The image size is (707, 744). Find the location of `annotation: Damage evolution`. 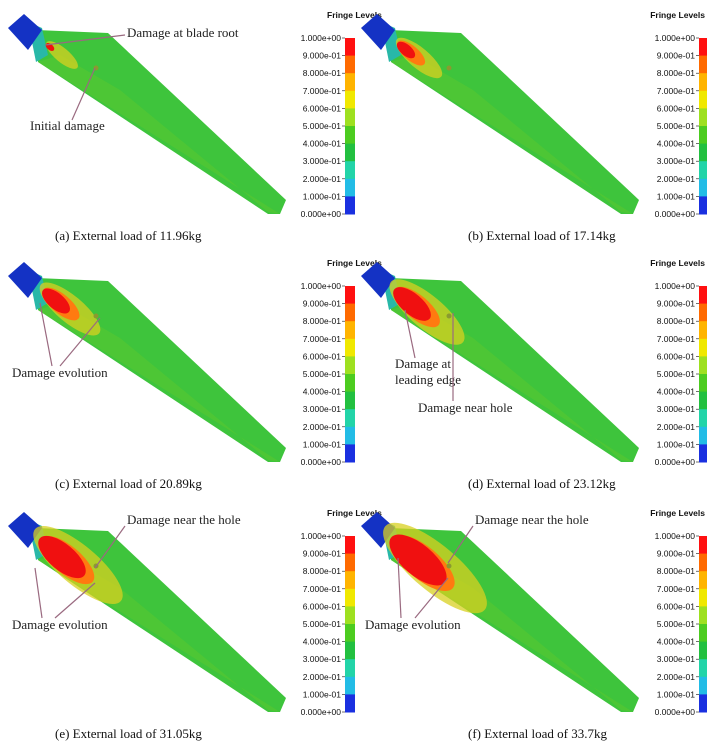

annotation: Damage evolution is located at coordinates (60, 624).